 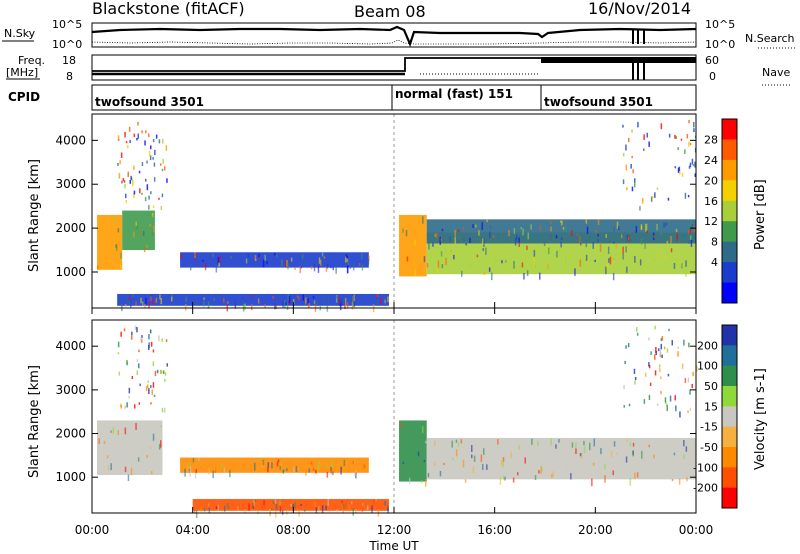 What do you see at coordinates (390, 11) in the screenshot?
I see `beam-label: Beam 08` at bounding box center [390, 11].